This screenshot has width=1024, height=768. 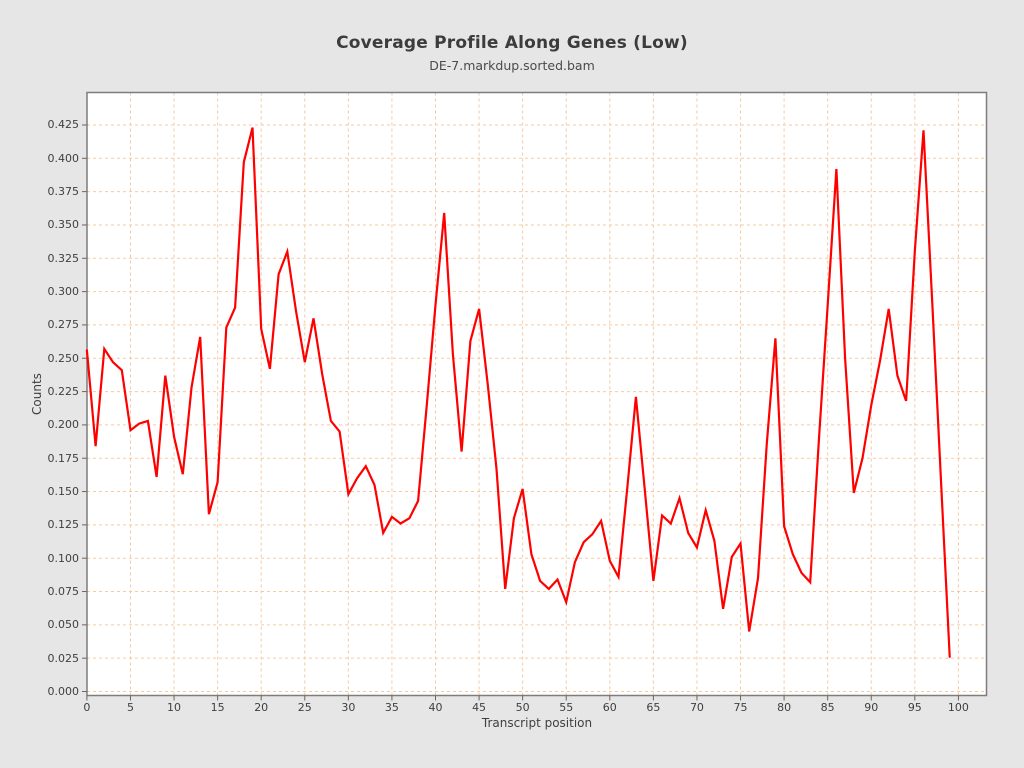 What do you see at coordinates (566, 707) in the screenshot?
I see `x-tick-label: 55` at bounding box center [566, 707].